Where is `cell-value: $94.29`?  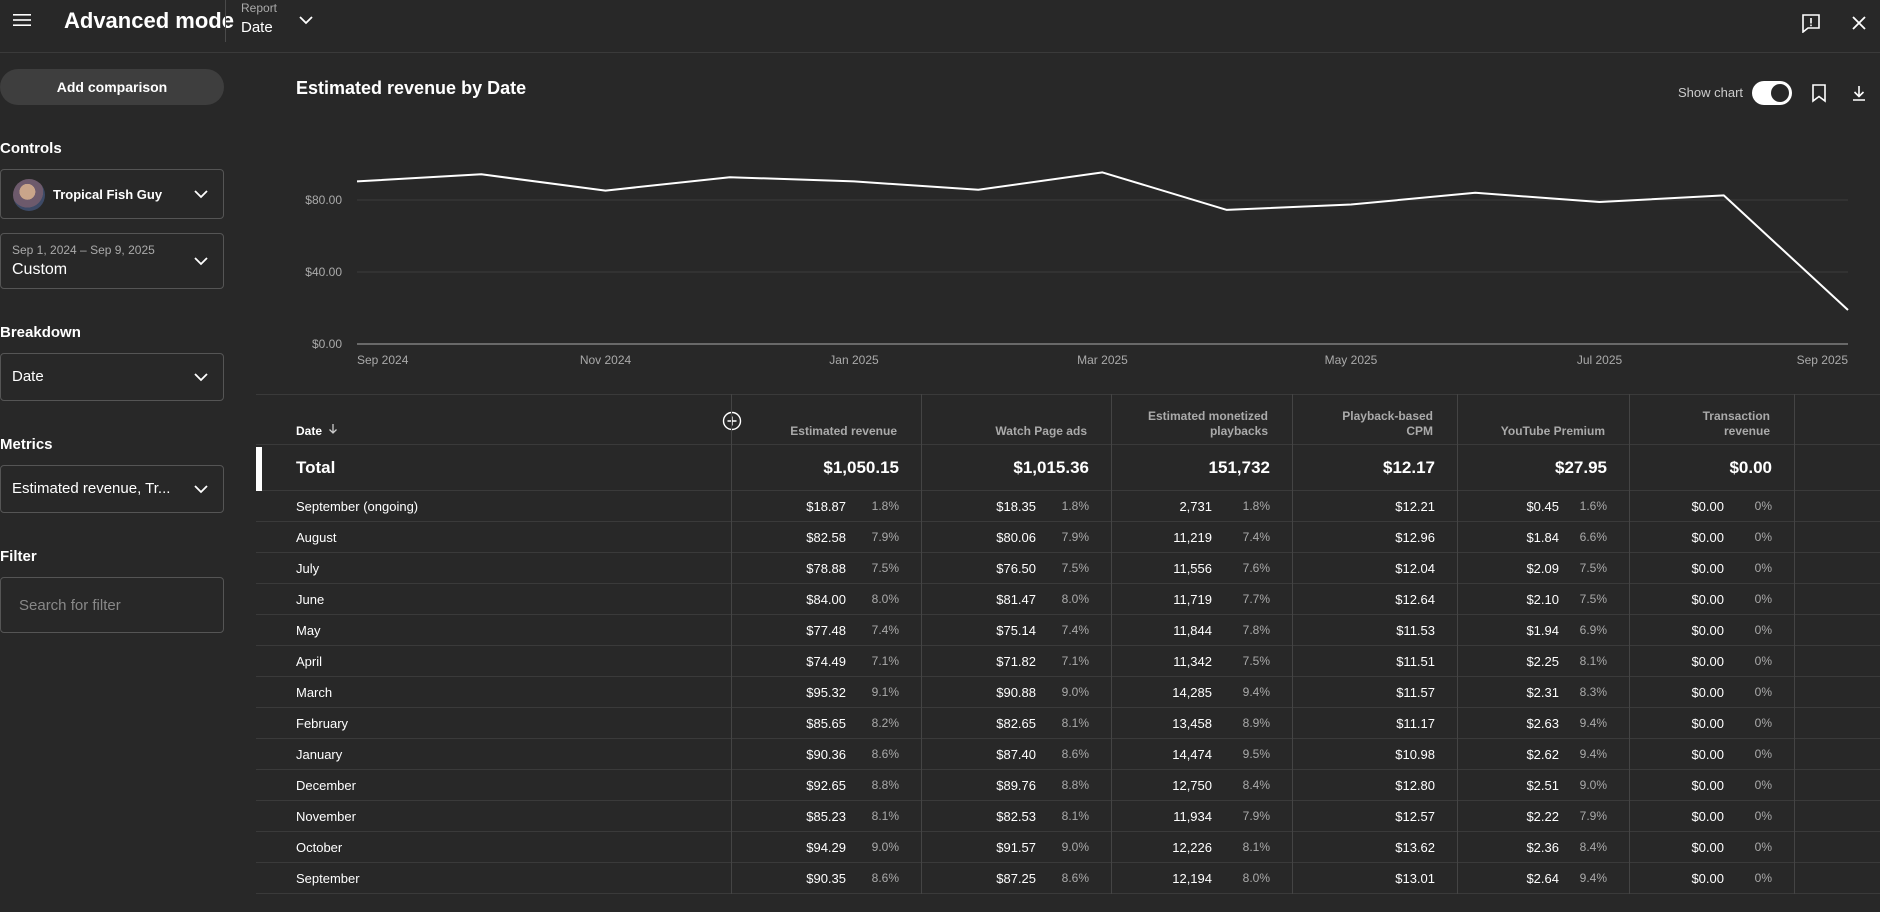 cell-value: $94.29 is located at coordinates (826, 847).